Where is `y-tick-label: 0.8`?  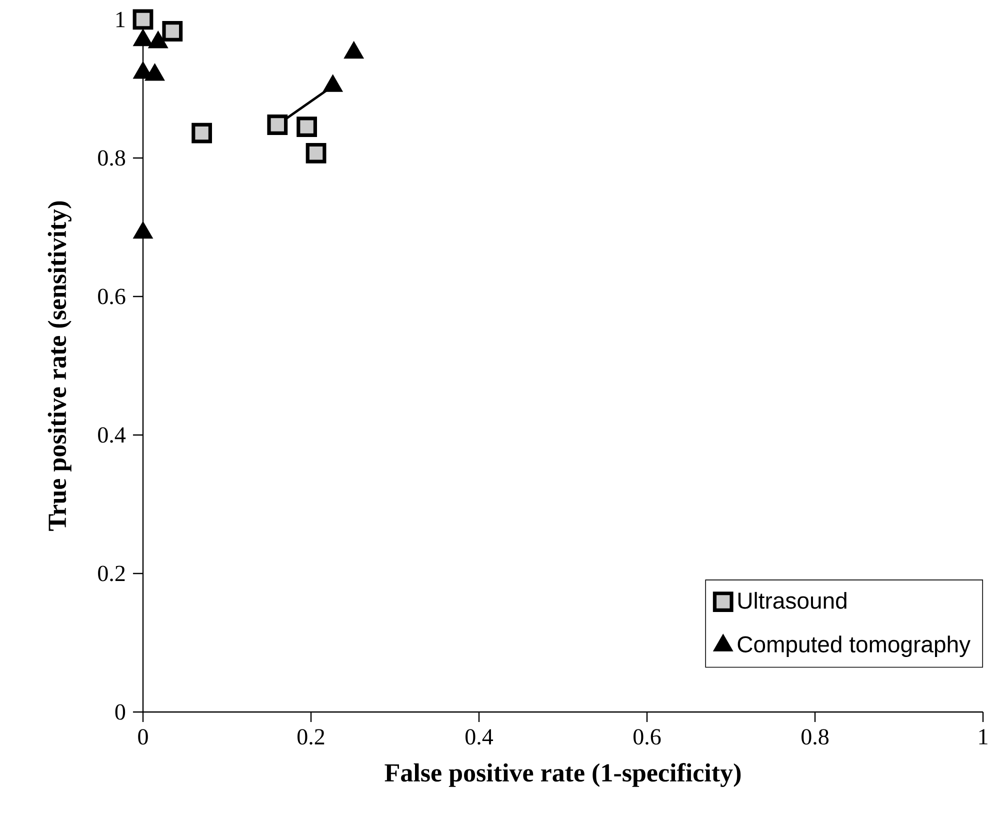 y-tick-label: 0.8 is located at coordinates (112, 158).